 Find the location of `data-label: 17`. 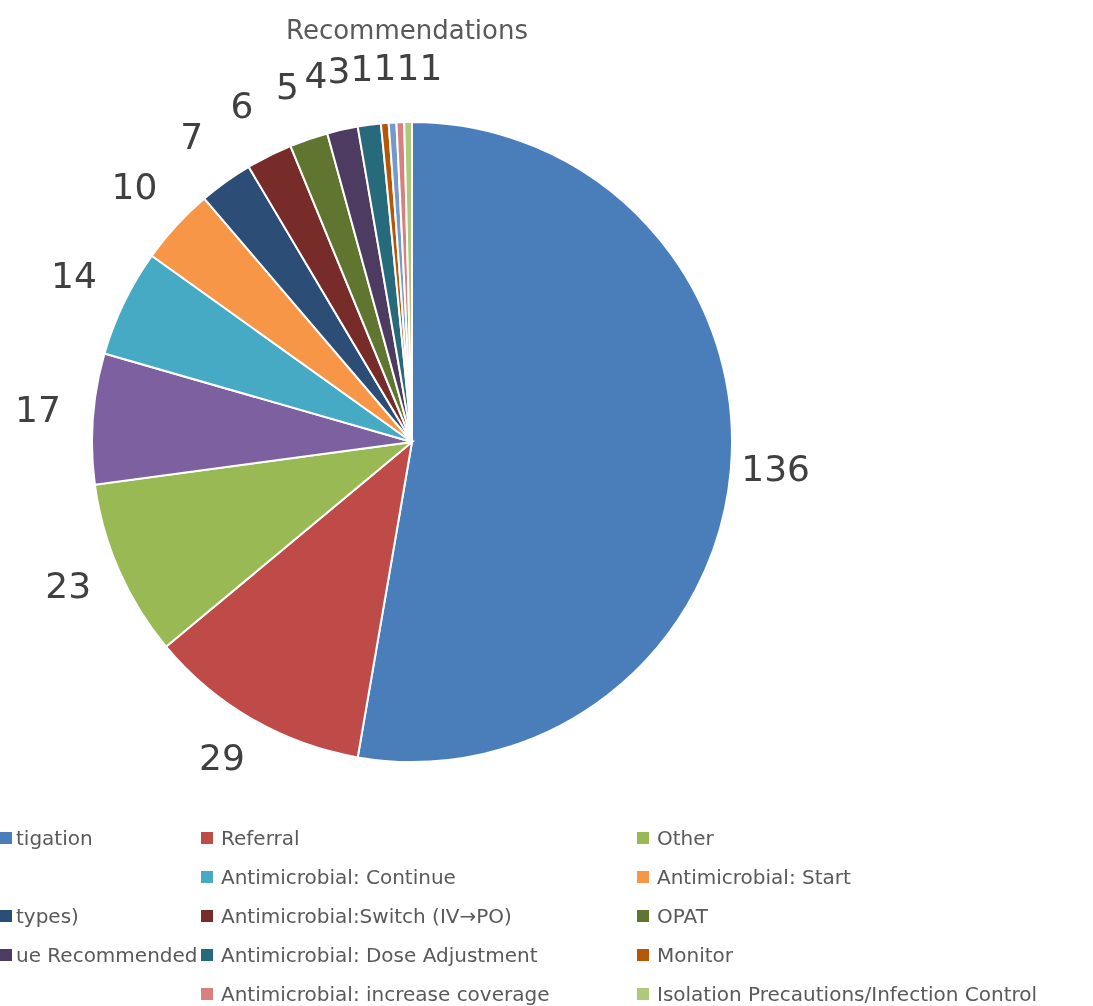

data-label: 17 is located at coordinates (38, 410).